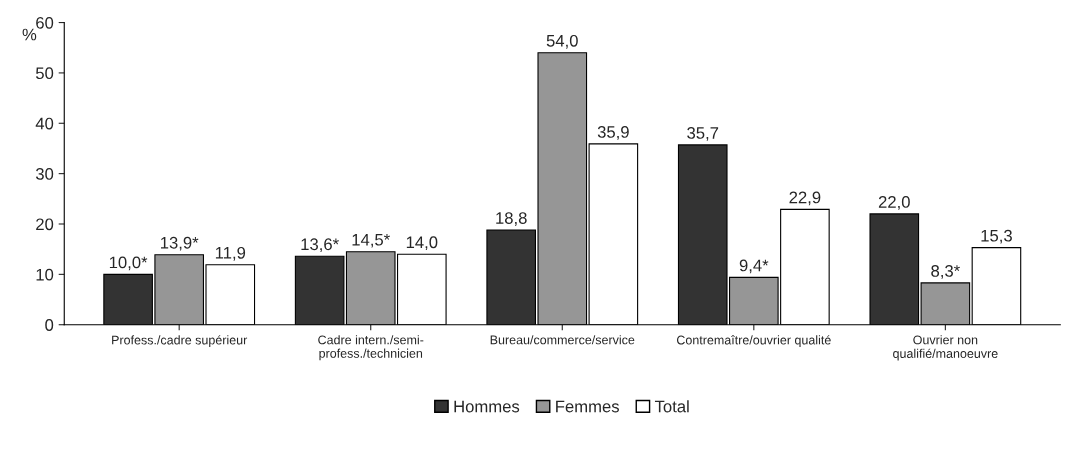  I want to click on y-tick-label: 50, so click(44, 73).